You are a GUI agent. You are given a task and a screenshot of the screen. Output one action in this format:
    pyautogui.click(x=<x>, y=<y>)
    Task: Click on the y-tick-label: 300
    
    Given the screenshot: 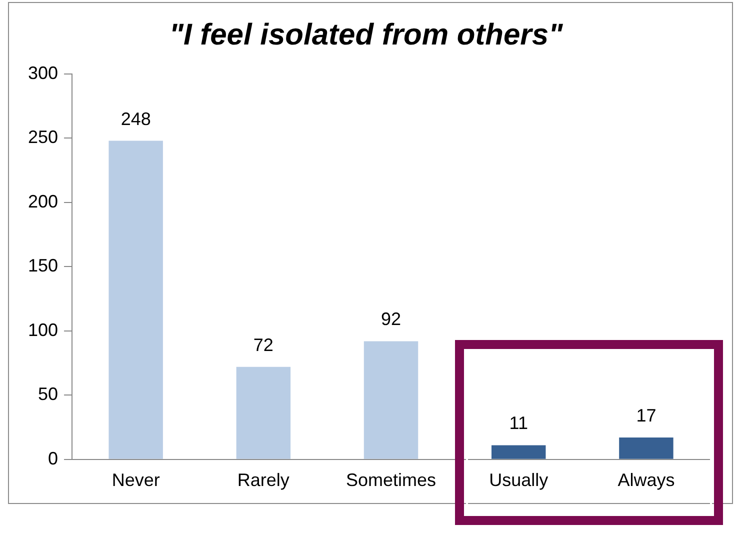 What is the action you would take?
    pyautogui.click(x=43, y=72)
    